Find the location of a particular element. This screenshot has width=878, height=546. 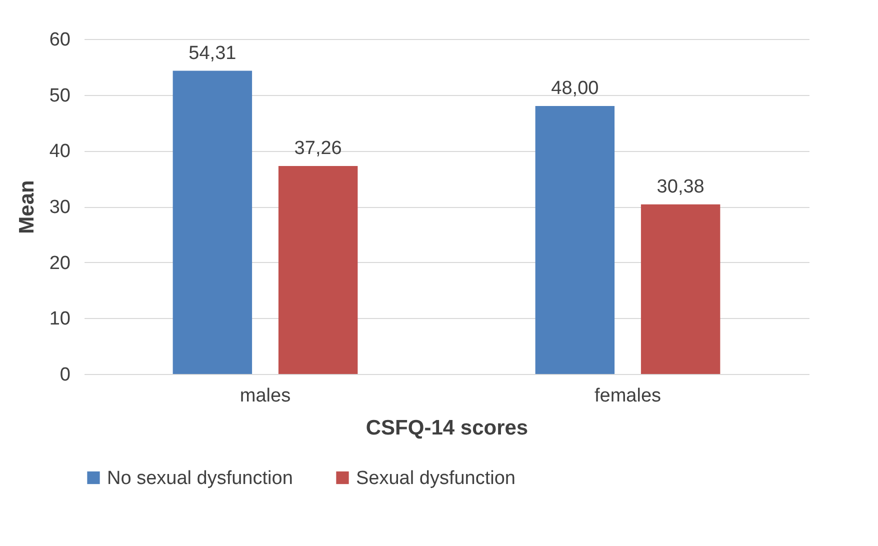

y-tick-label: 50 is located at coordinates (59, 95).